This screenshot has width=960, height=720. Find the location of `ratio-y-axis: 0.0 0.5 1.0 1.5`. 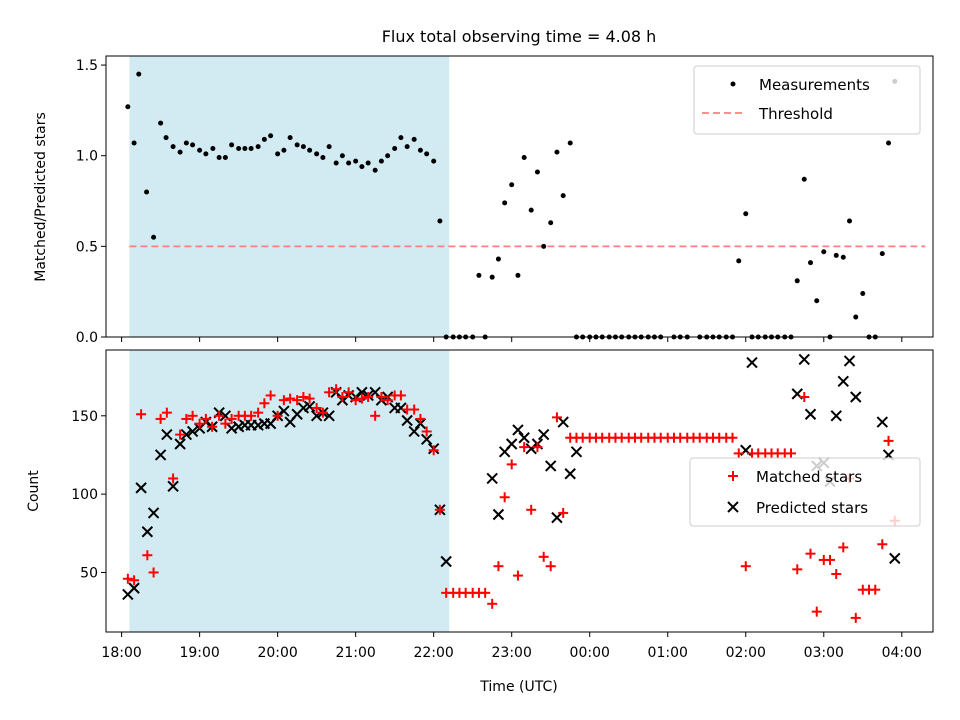

ratio-y-axis: 0.0 0.5 1.0 1.5 is located at coordinates (91, 202).